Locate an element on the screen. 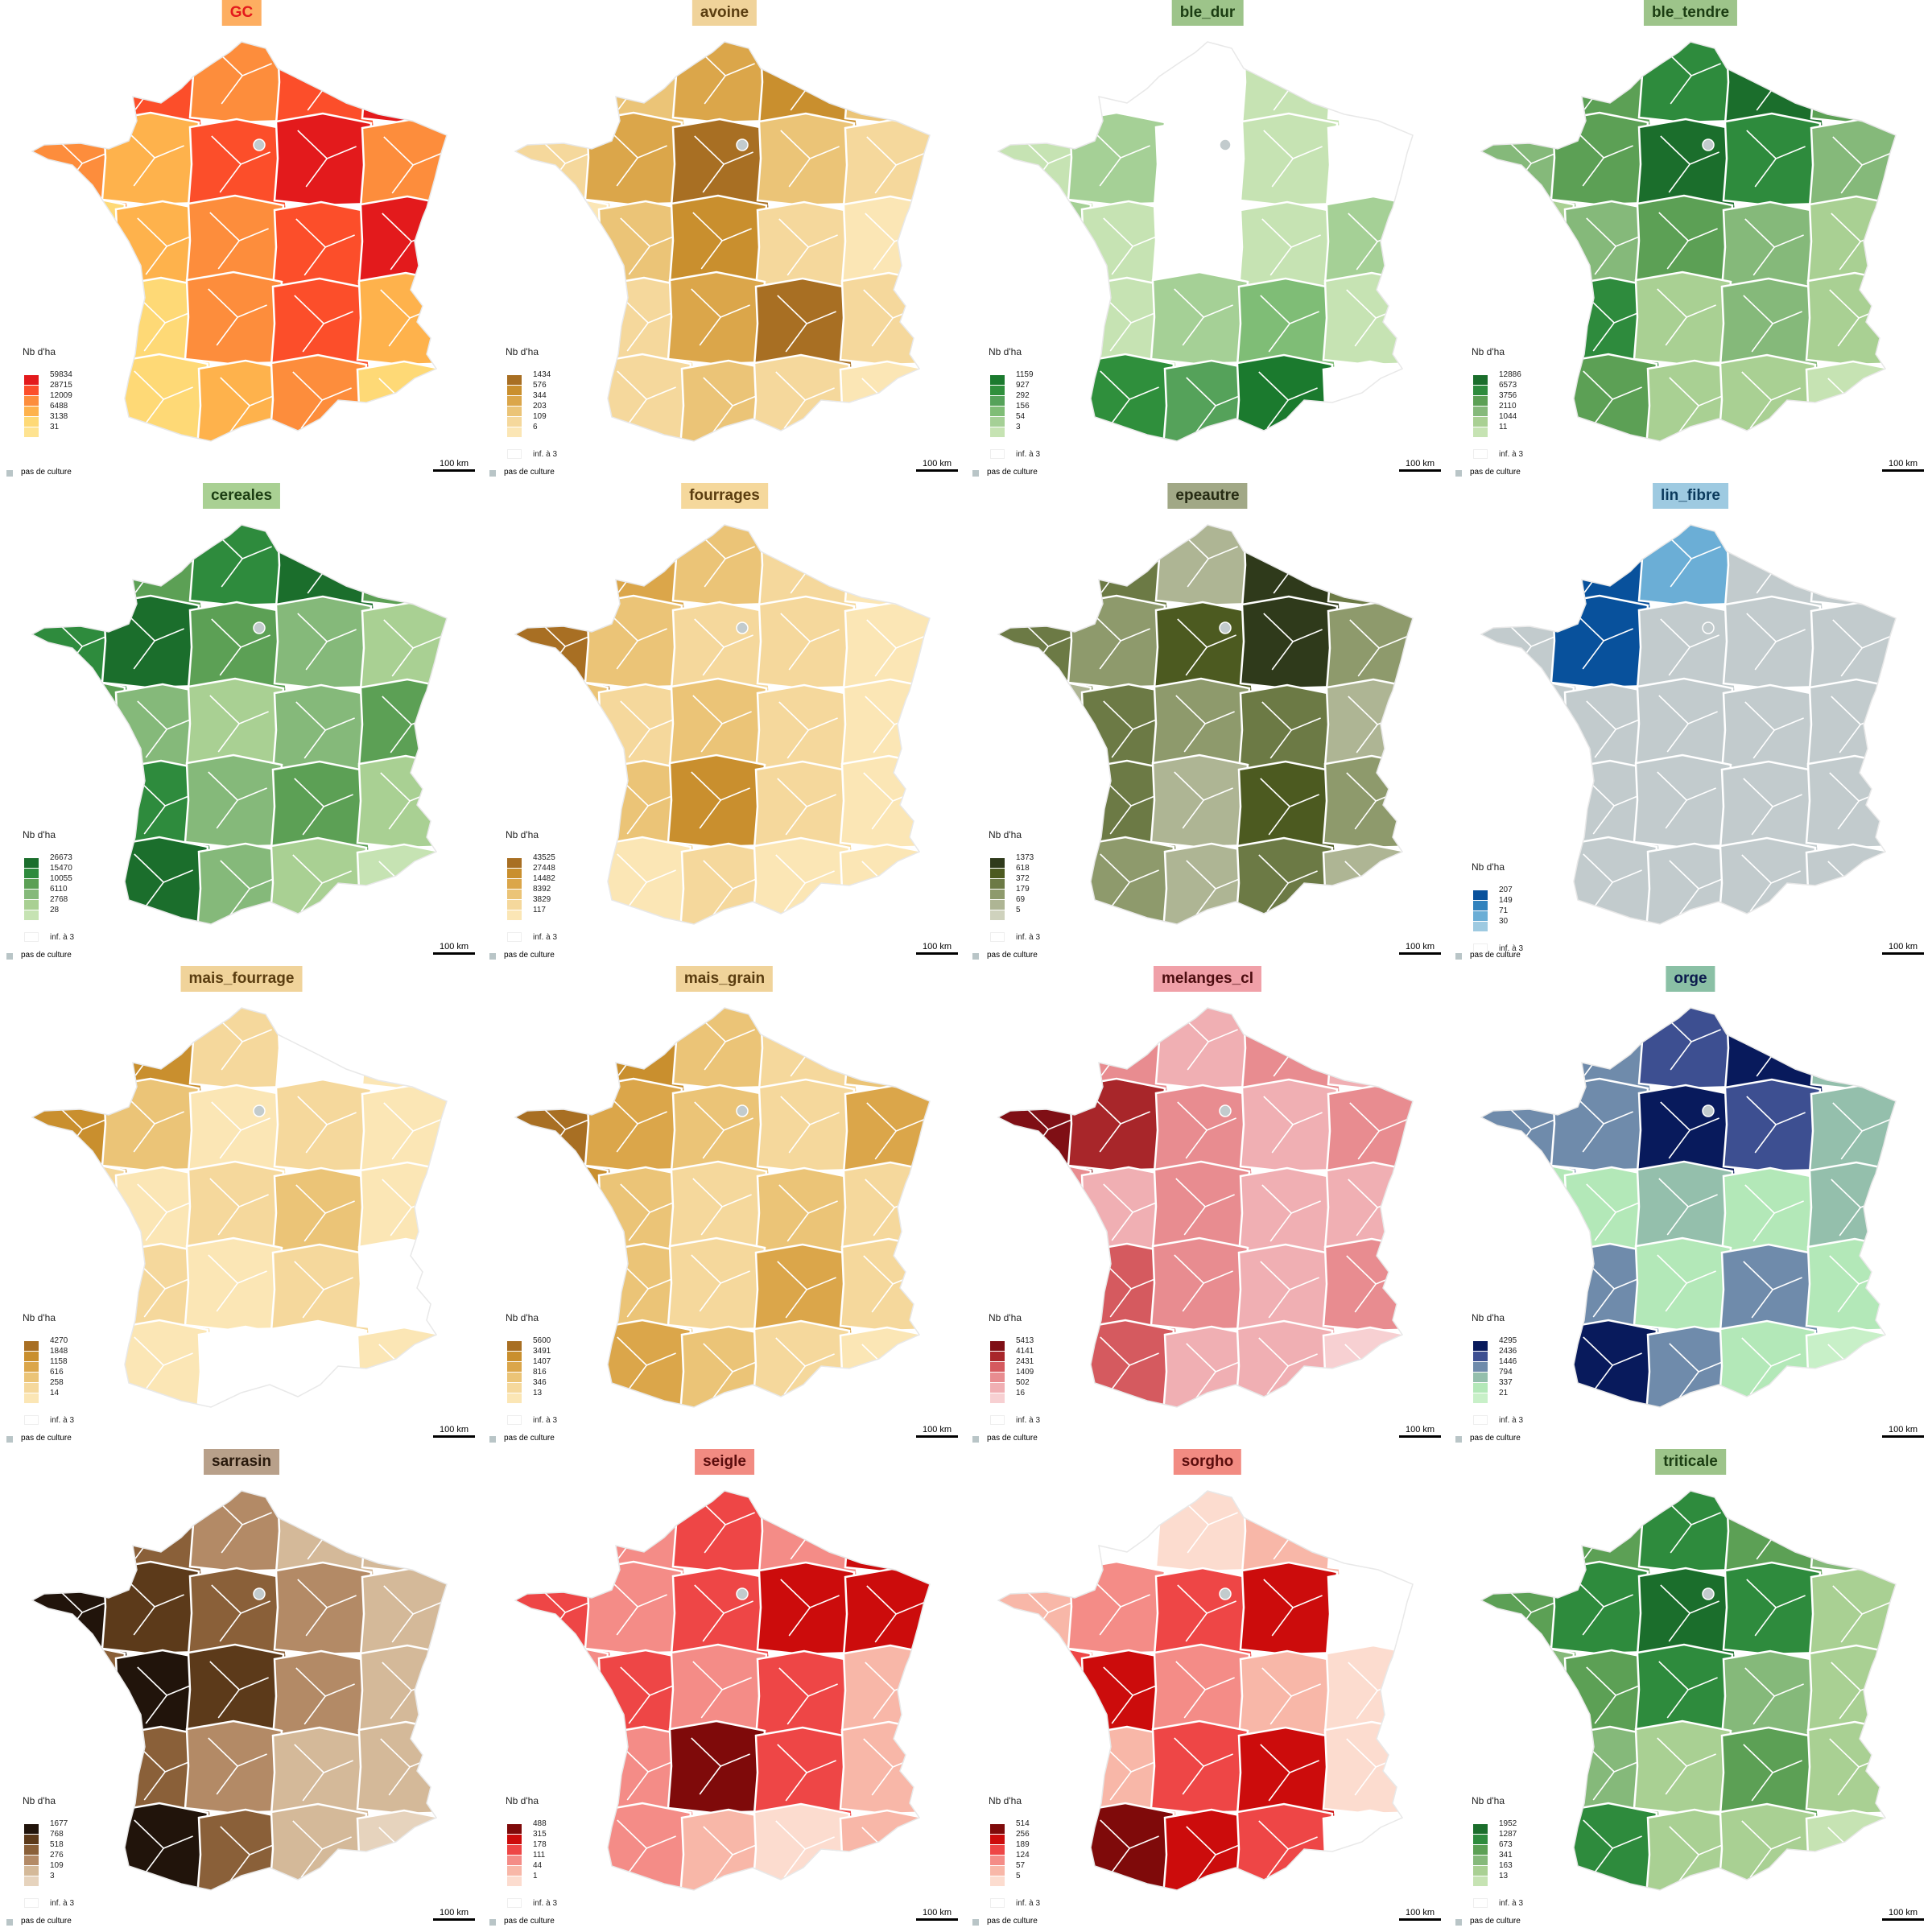 This screenshot has height=1932, width=1932. legend-value: 292 is located at coordinates (1023, 395).